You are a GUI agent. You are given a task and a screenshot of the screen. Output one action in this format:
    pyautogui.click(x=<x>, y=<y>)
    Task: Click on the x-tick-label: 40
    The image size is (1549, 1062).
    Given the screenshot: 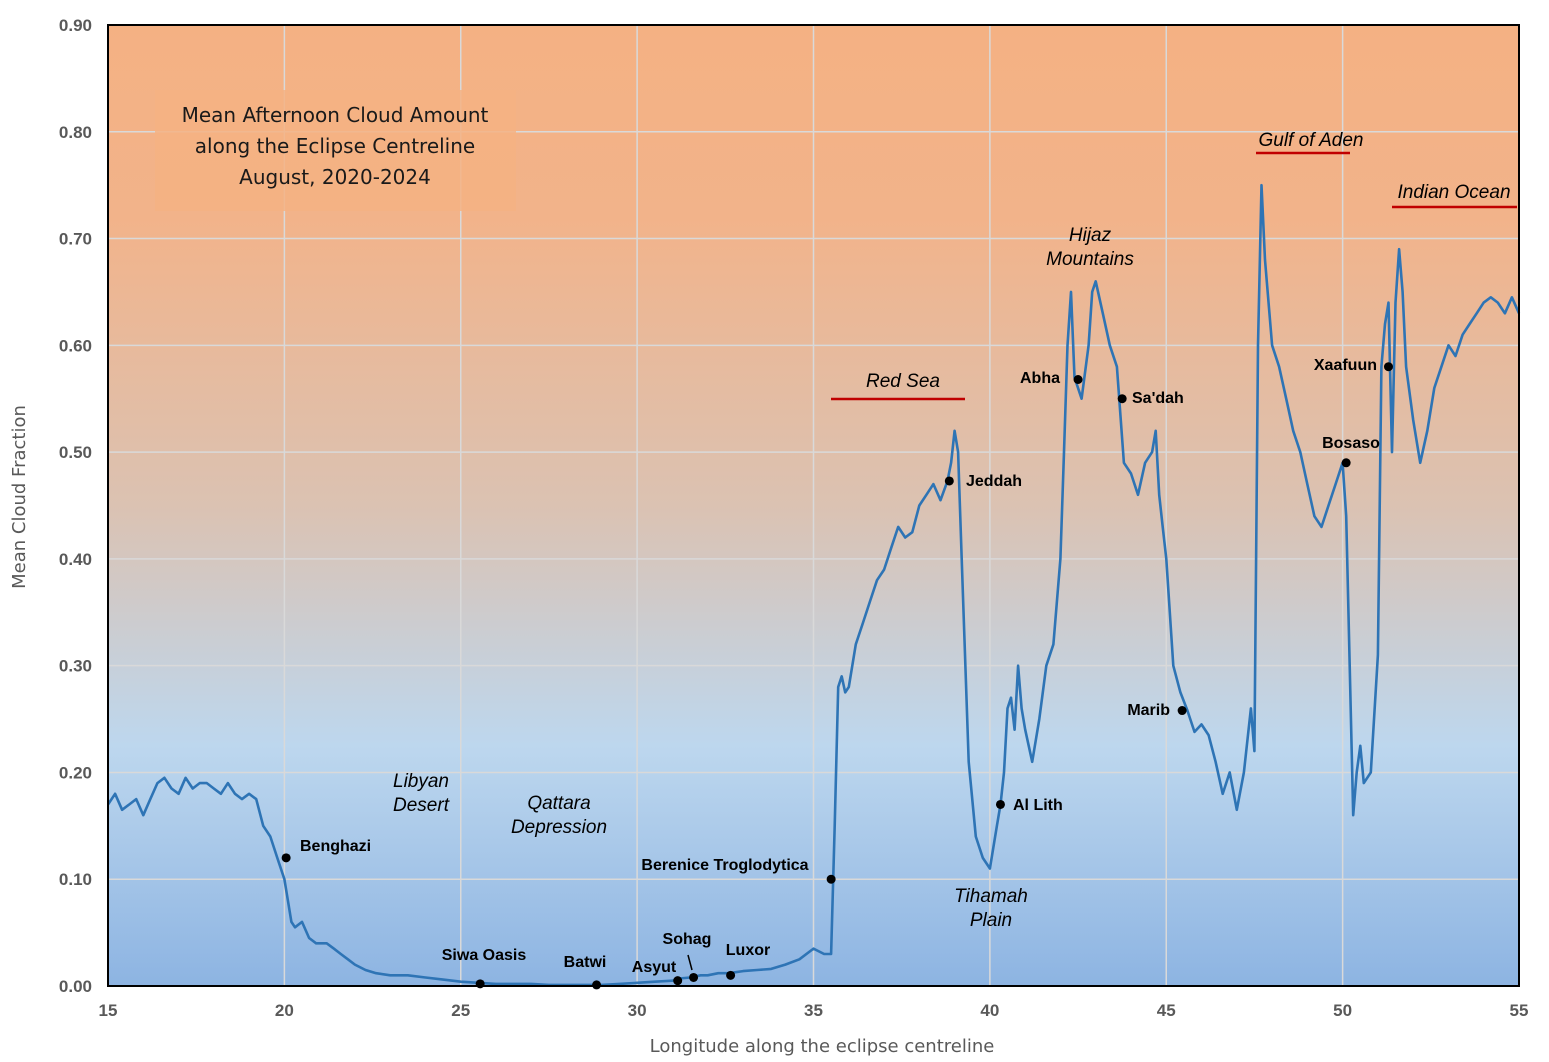 What is the action you would take?
    pyautogui.click(x=989, y=1010)
    